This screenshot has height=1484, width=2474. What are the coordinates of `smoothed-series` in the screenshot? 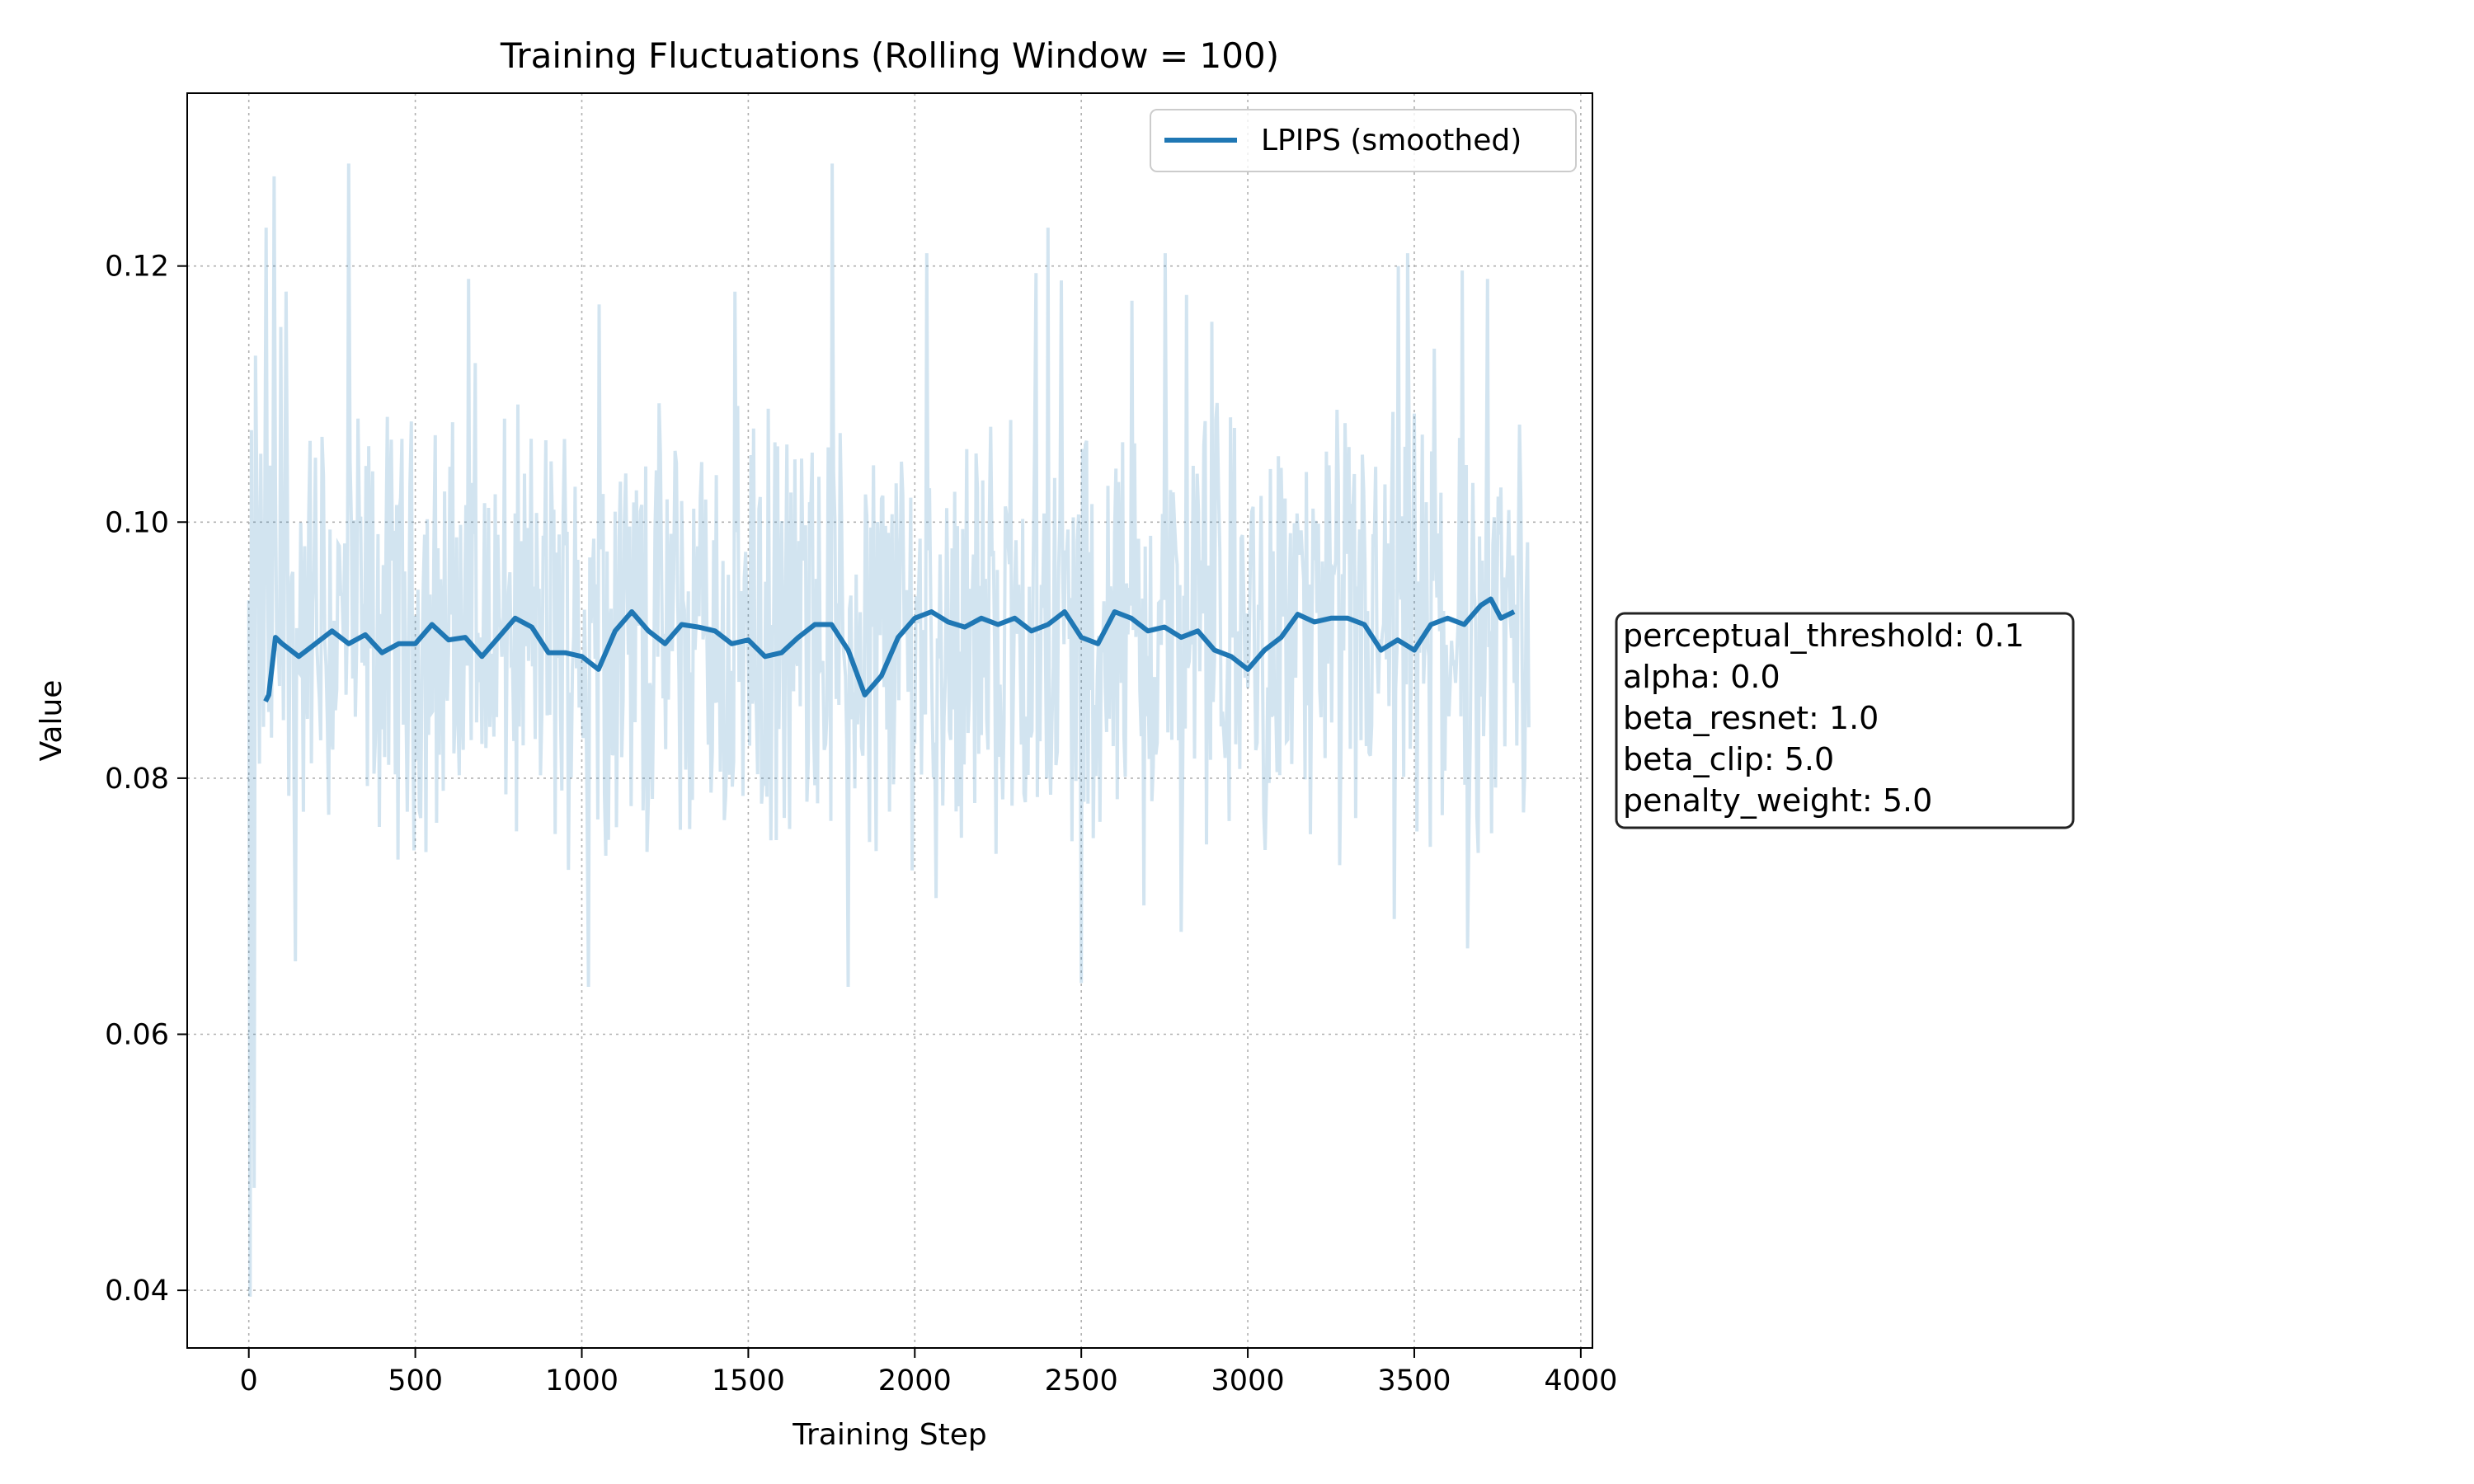 It's located at (889, 649).